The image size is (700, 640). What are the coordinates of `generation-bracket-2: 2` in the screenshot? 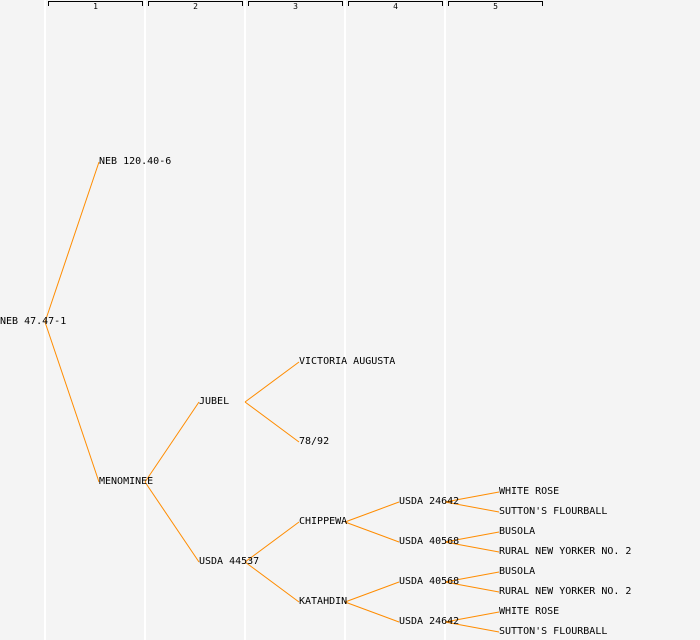 It's located at (195, 6).